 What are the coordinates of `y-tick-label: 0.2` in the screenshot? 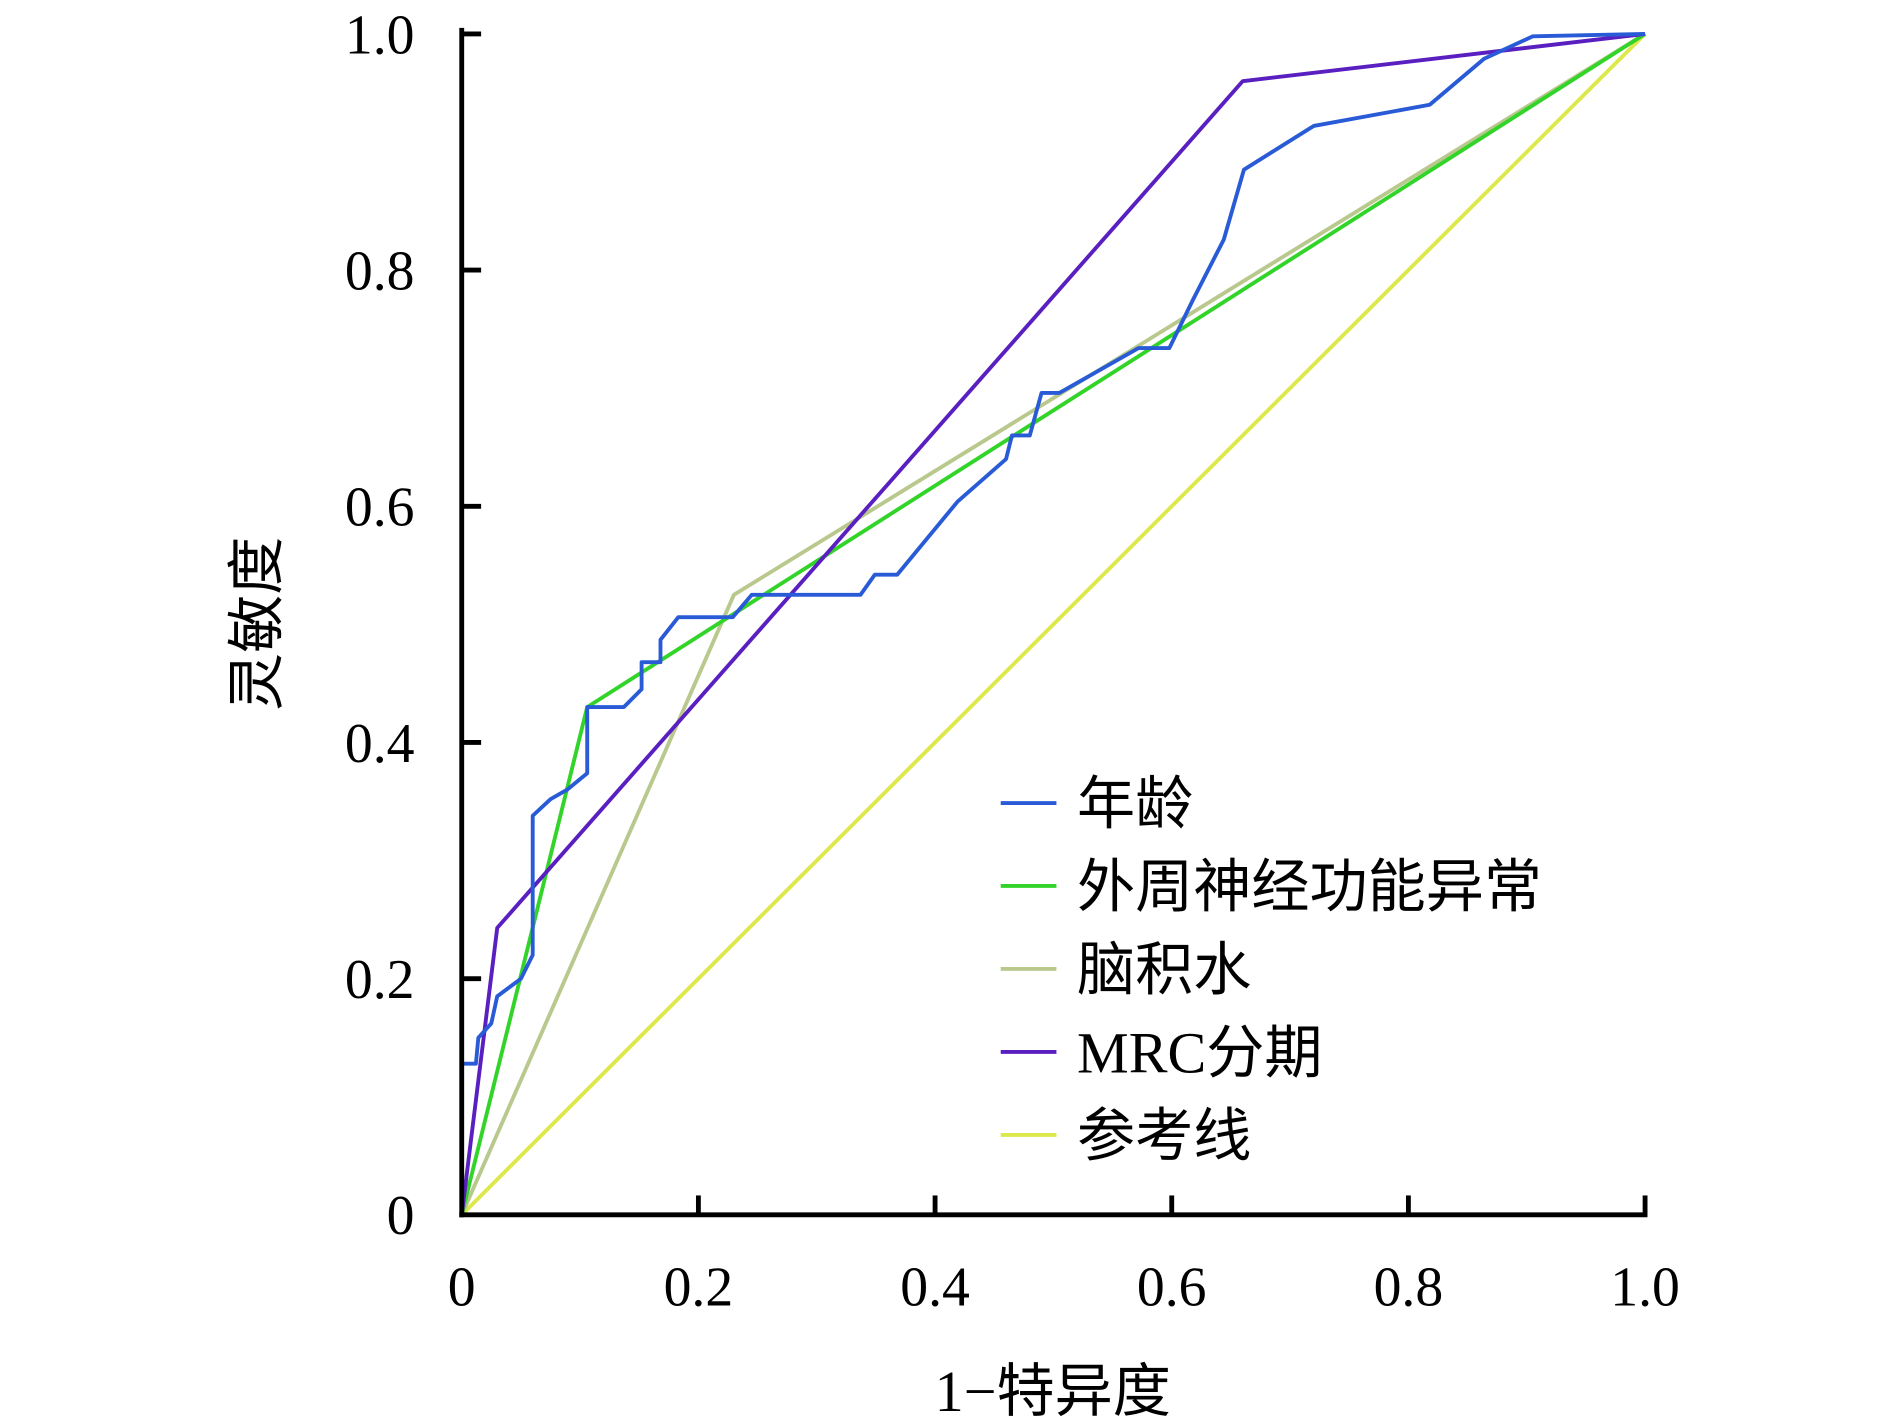 It's located at (380, 980).